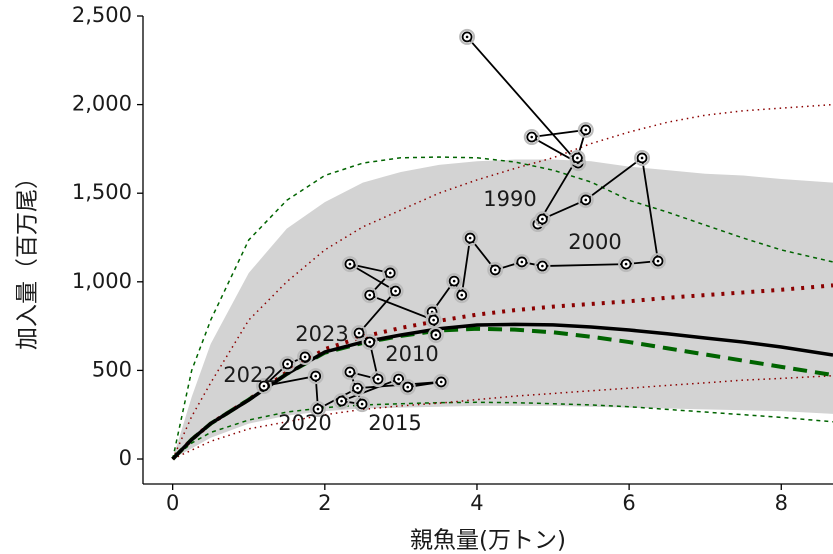  What do you see at coordinates (488, 541) in the screenshot?
I see `x-axis-title: 親魚量(万トン)` at bounding box center [488, 541].